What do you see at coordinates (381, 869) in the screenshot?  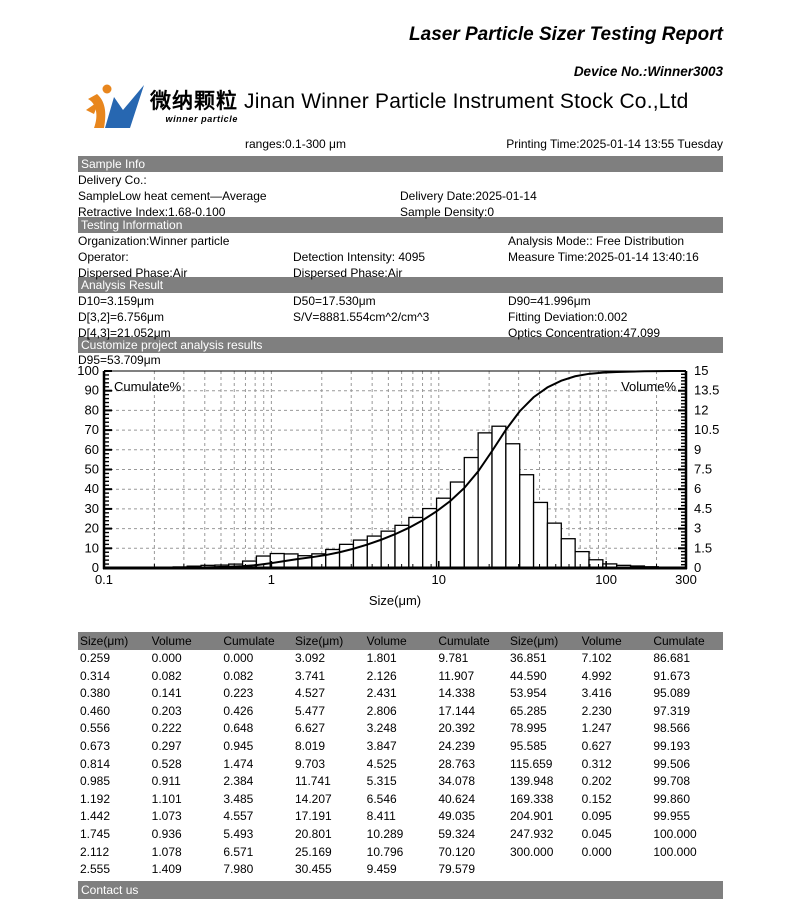 I see `table-cell: 9.459` at bounding box center [381, 869].